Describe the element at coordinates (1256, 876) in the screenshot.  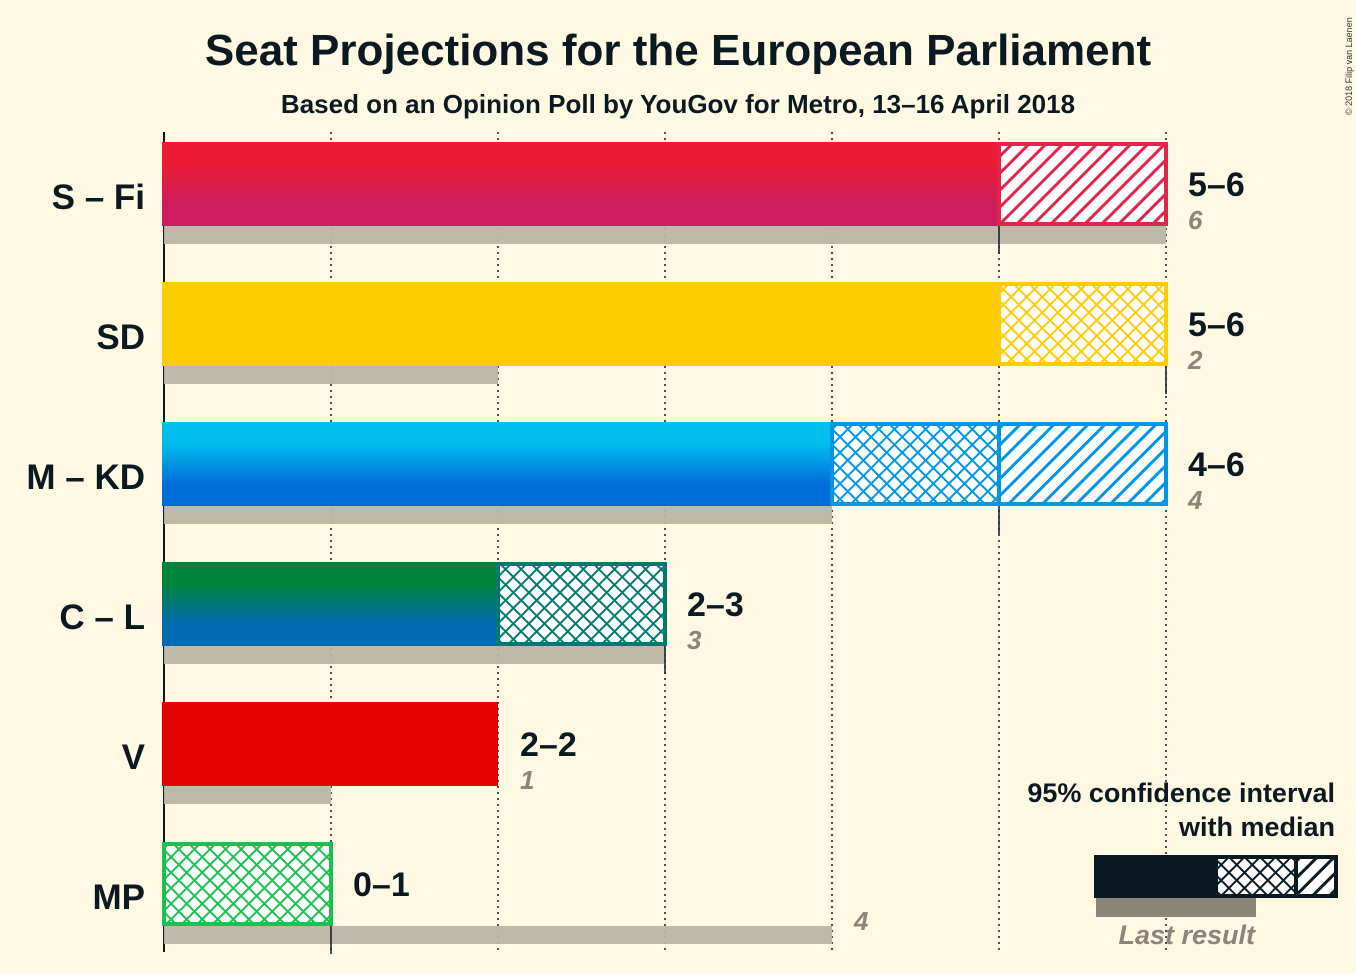
I see `legend-median-cross-bar` at that location.